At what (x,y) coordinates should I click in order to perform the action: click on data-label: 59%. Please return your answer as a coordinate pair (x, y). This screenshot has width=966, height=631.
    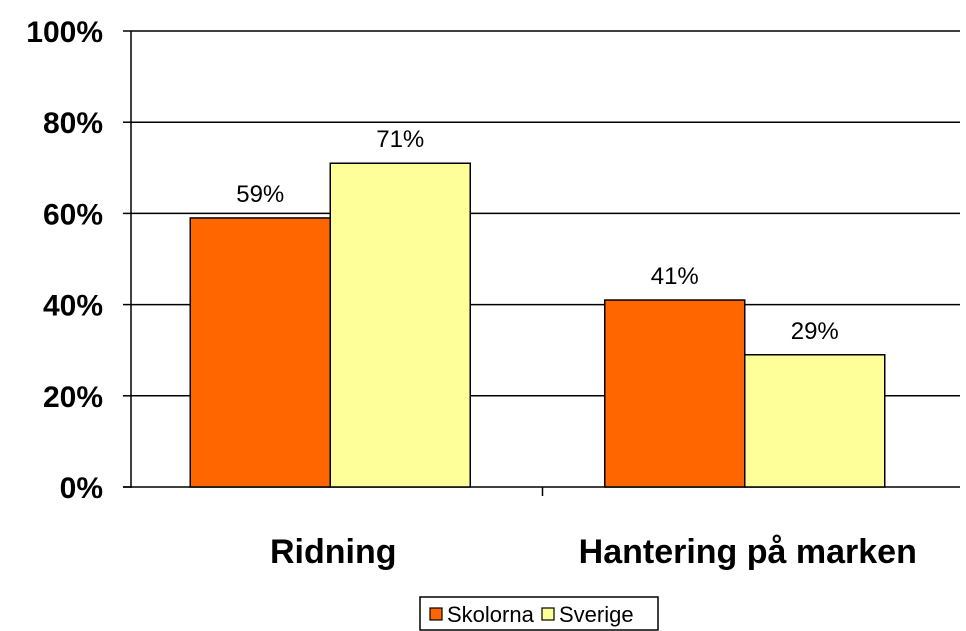
    Looking at the image, I should click on (260, 194).